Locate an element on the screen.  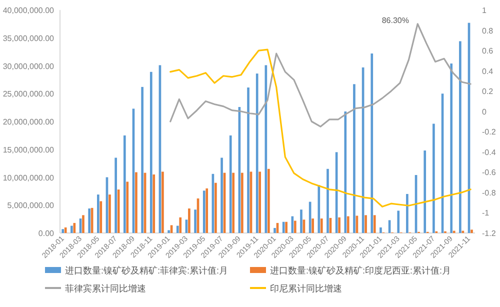
y-tick-label: 40,000,000.00 is located at coordinates (28, 10).